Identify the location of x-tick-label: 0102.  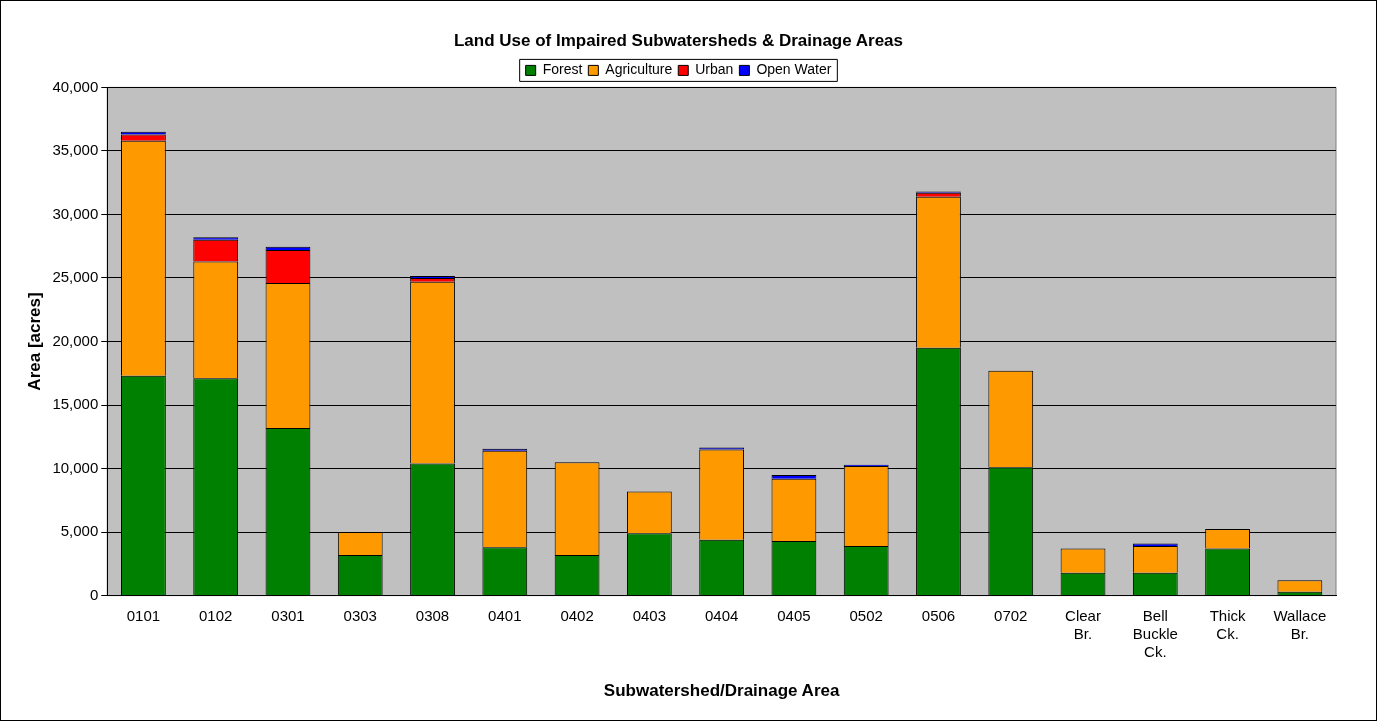
(216, 615).